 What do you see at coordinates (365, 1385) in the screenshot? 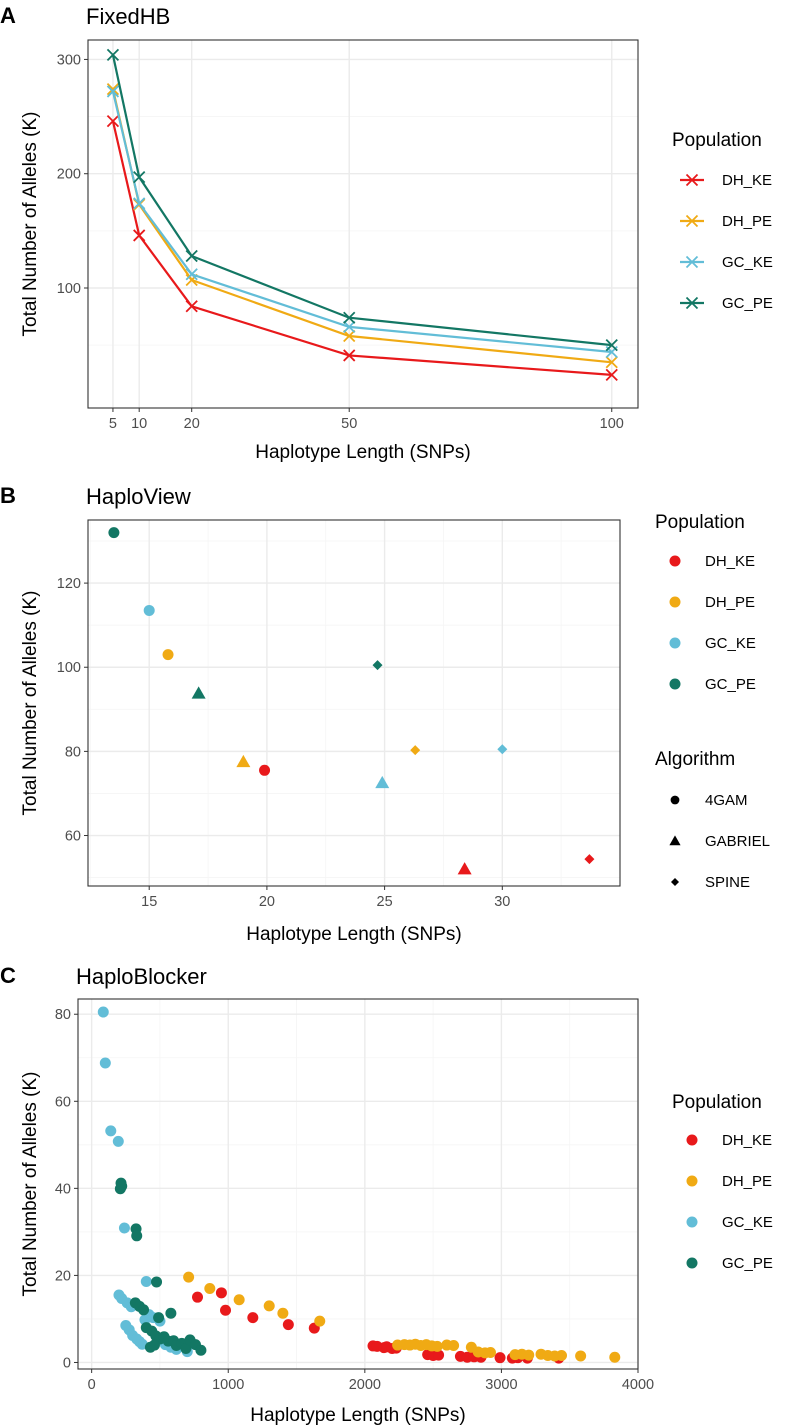
I see `x-tick-label: 2000` at bounding box center [365, 1385].